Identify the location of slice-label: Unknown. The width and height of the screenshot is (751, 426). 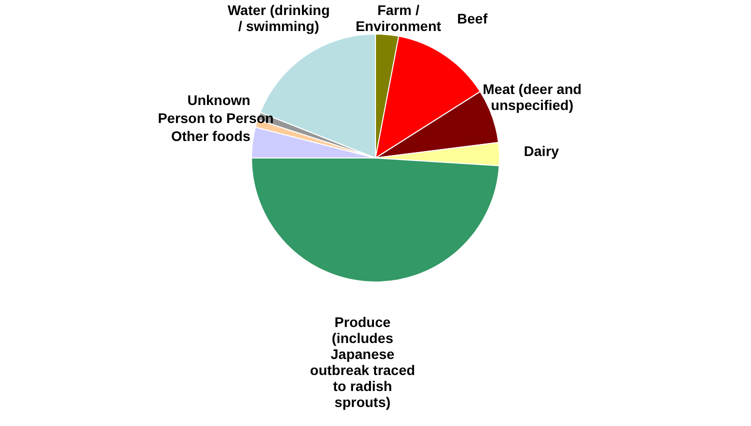
(218, 100).